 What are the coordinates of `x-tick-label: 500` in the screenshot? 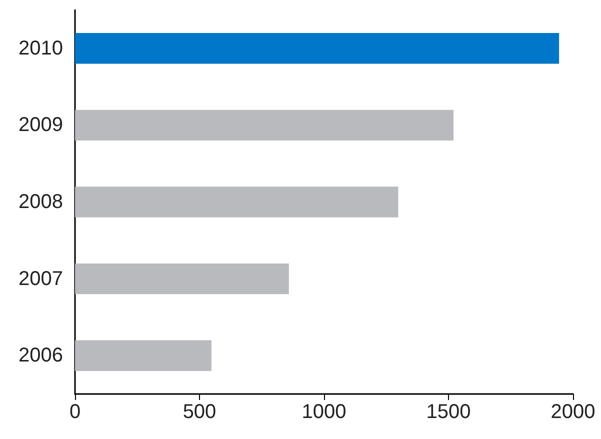 It's located at (199, 412).